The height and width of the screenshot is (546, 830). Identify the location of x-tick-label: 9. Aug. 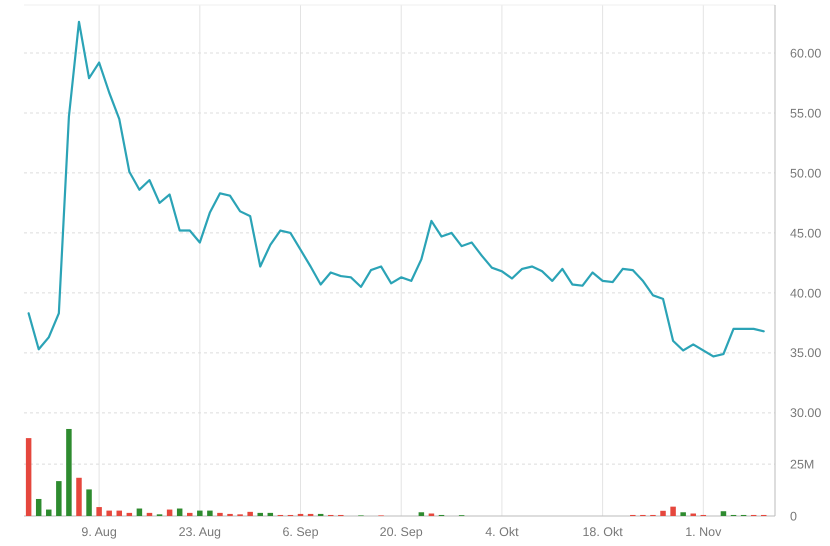
(99, 532).